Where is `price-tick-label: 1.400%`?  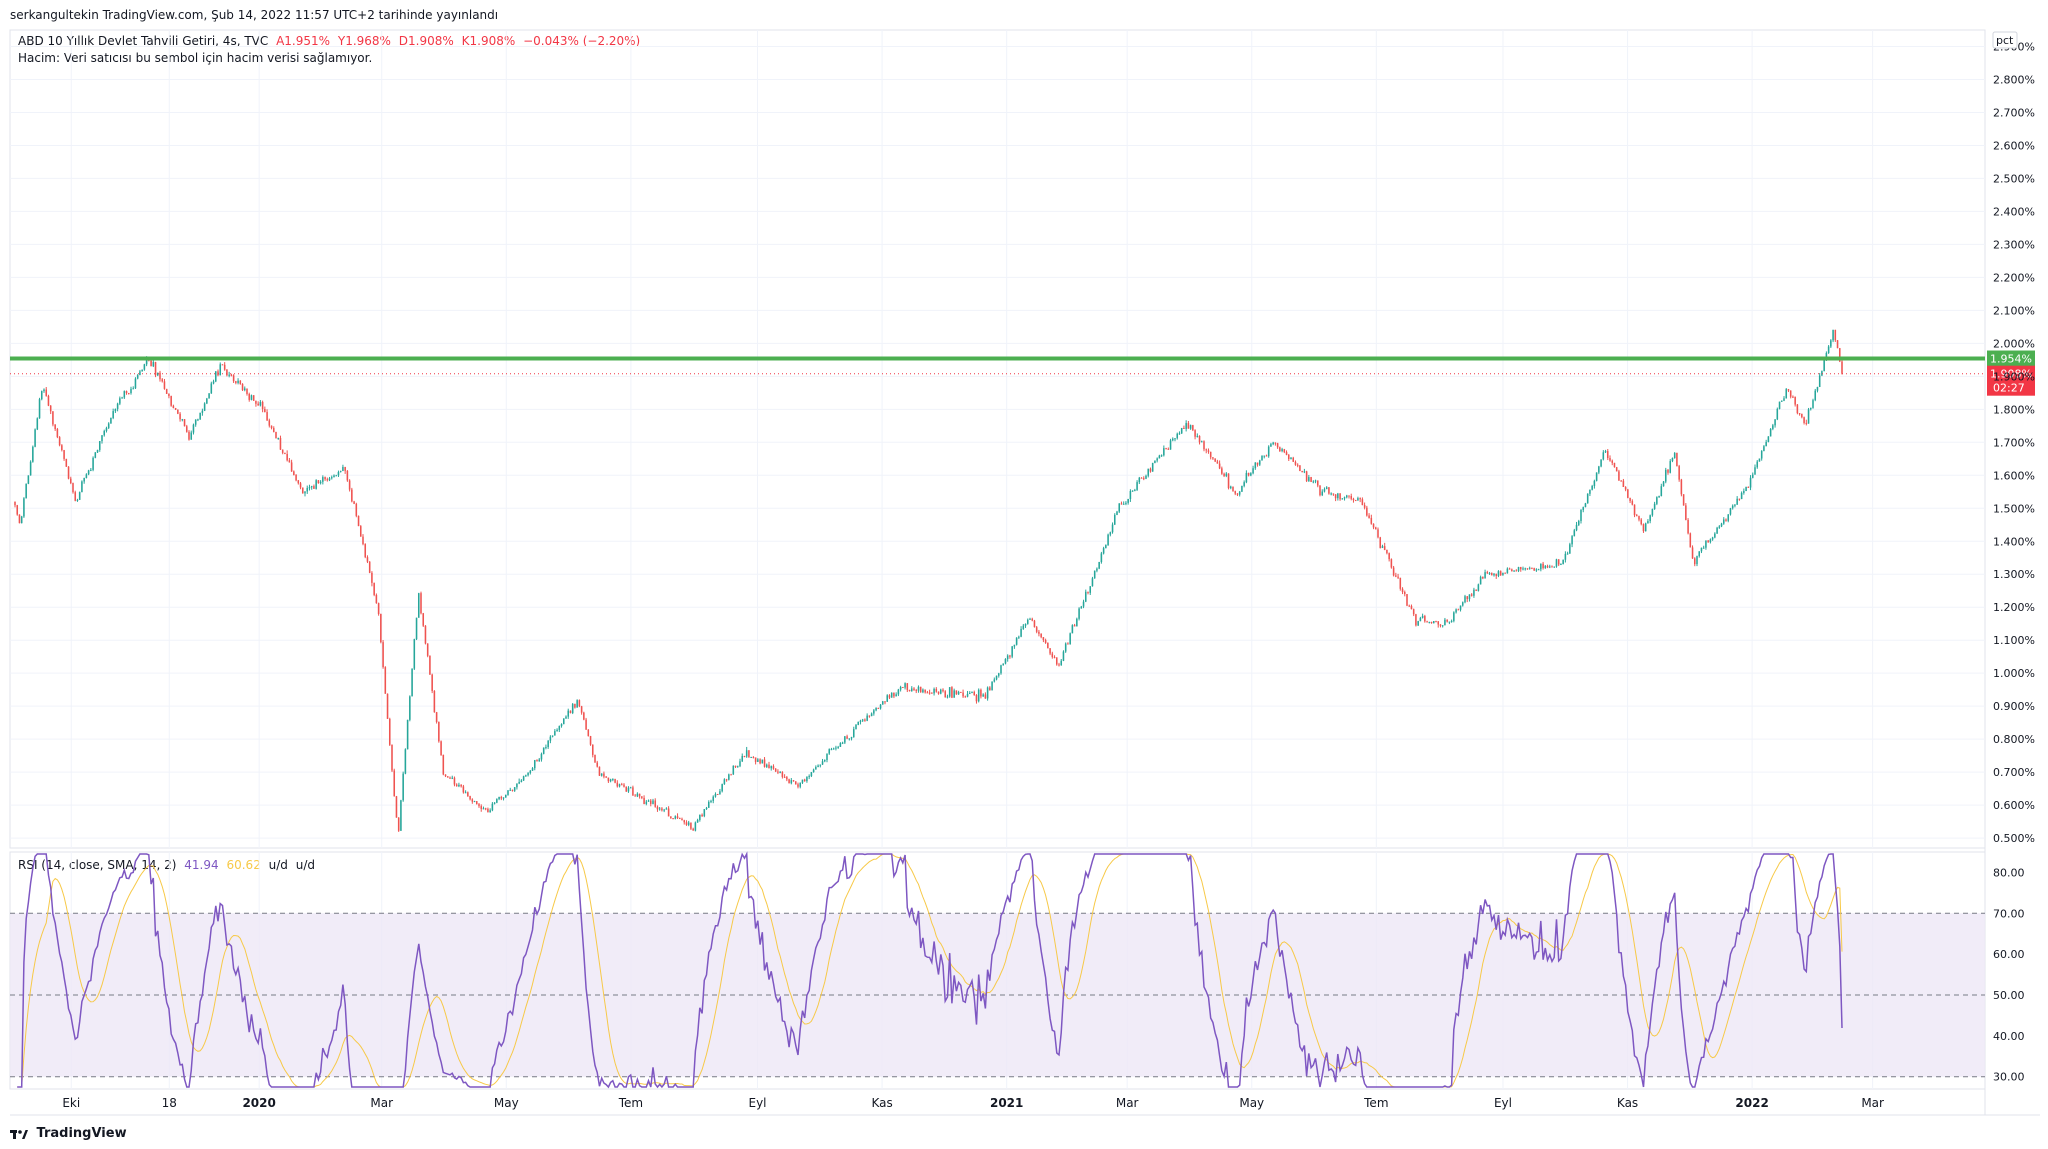
price-tick-label: 1.400% is located at coordinates (2014, 541).